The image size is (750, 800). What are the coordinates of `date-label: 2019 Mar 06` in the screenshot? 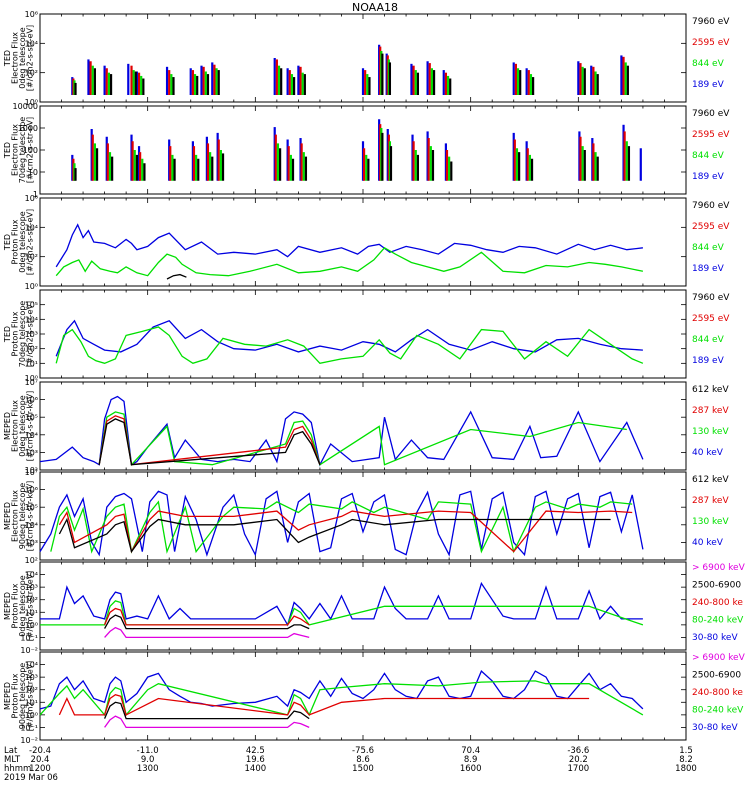 It's located at (31, 778).